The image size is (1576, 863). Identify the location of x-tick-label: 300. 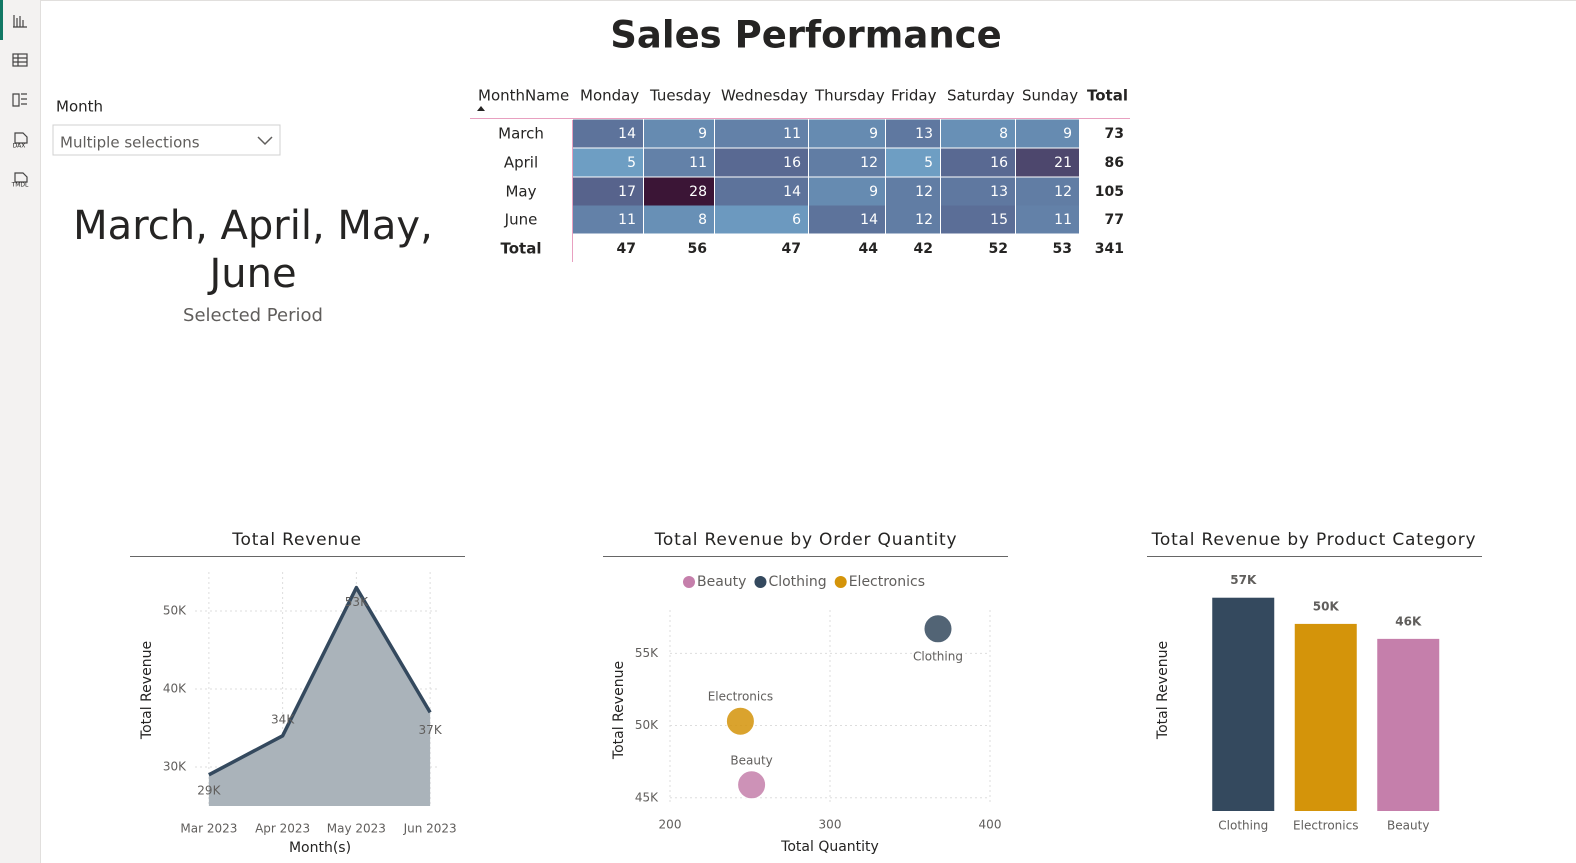
(830, 825).